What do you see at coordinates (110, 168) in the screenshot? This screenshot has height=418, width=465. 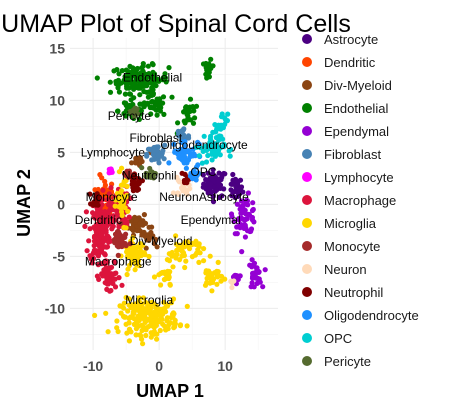 I see `point-lymphocyte` at bounding box center [110, 168].